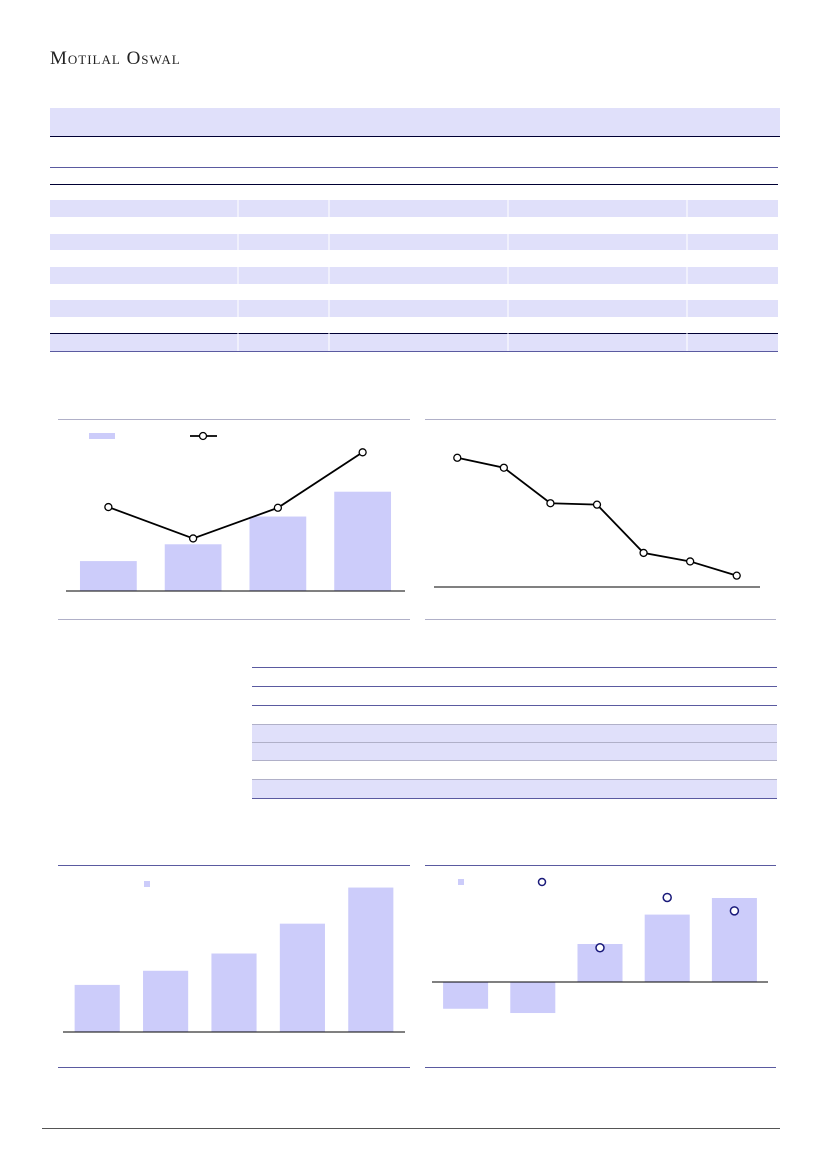 The height and width of the screenshot is (1169, 827). Describe the element at coordinates (115, 58) in the screenshot. I see `brand: Motilal Oswal` at that location.